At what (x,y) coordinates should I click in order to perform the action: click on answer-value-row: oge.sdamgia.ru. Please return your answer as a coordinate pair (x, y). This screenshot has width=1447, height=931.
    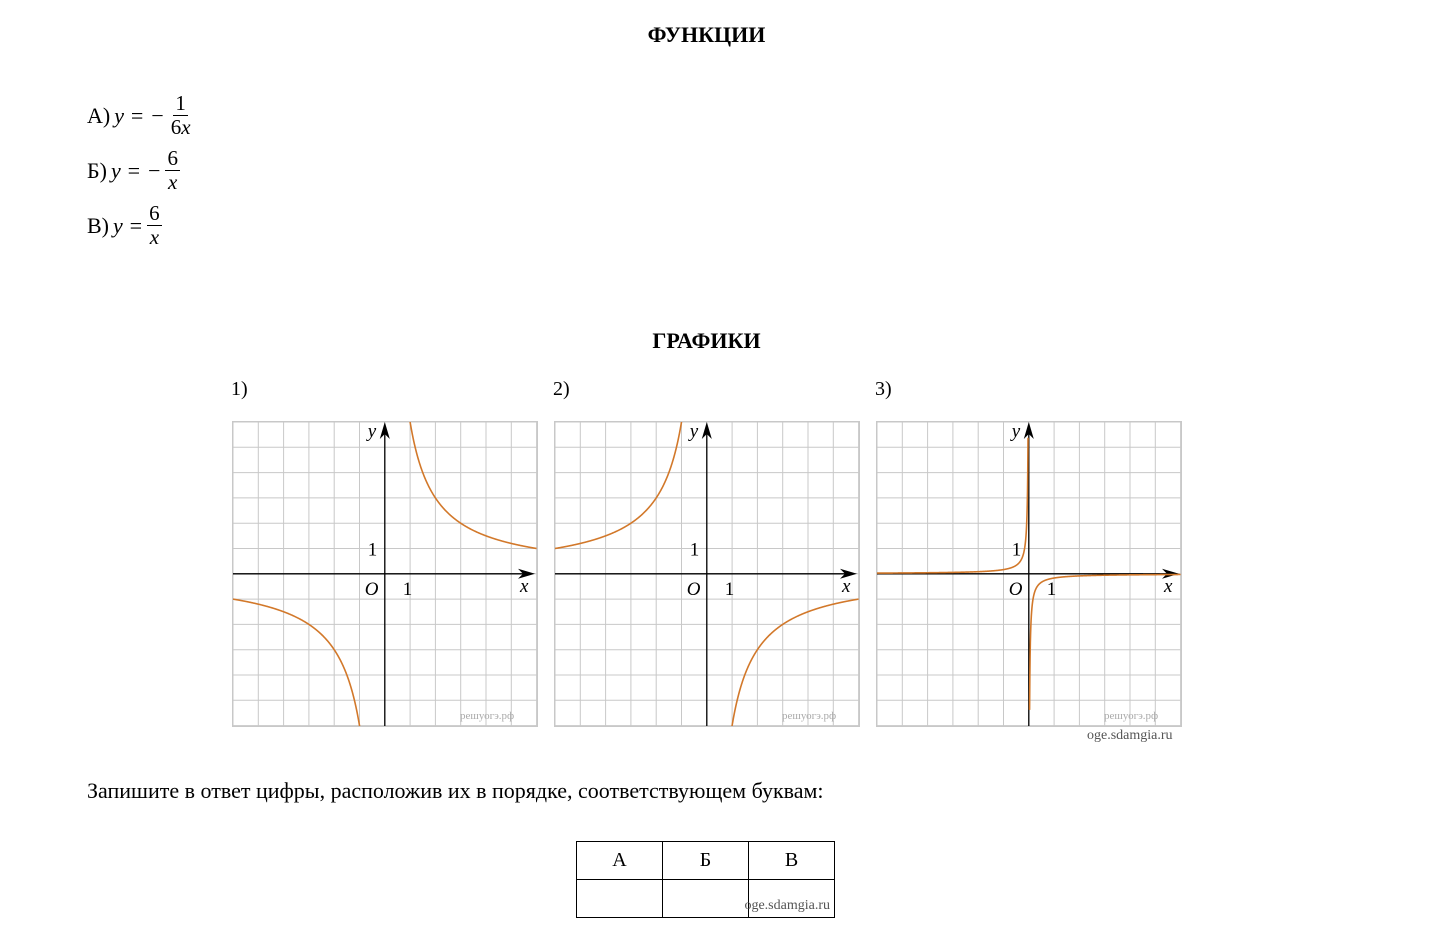
    Looking at the image, I should click on (705, 898).